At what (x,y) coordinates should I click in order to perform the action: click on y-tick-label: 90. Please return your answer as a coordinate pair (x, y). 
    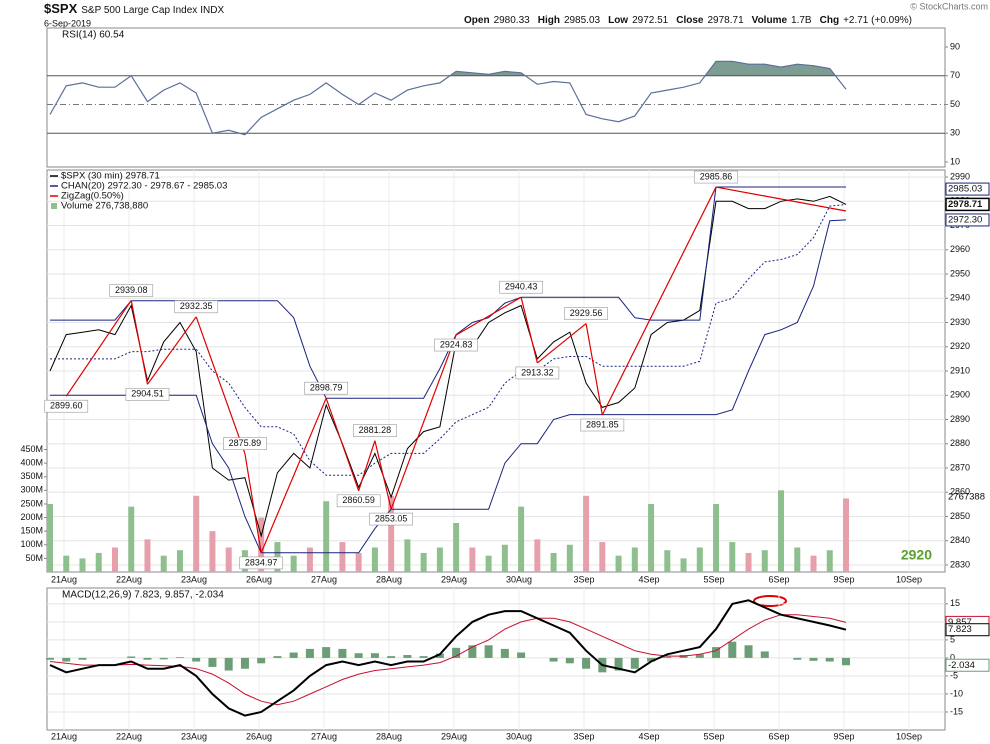
    Looking at the image, I should click on (955, 46).